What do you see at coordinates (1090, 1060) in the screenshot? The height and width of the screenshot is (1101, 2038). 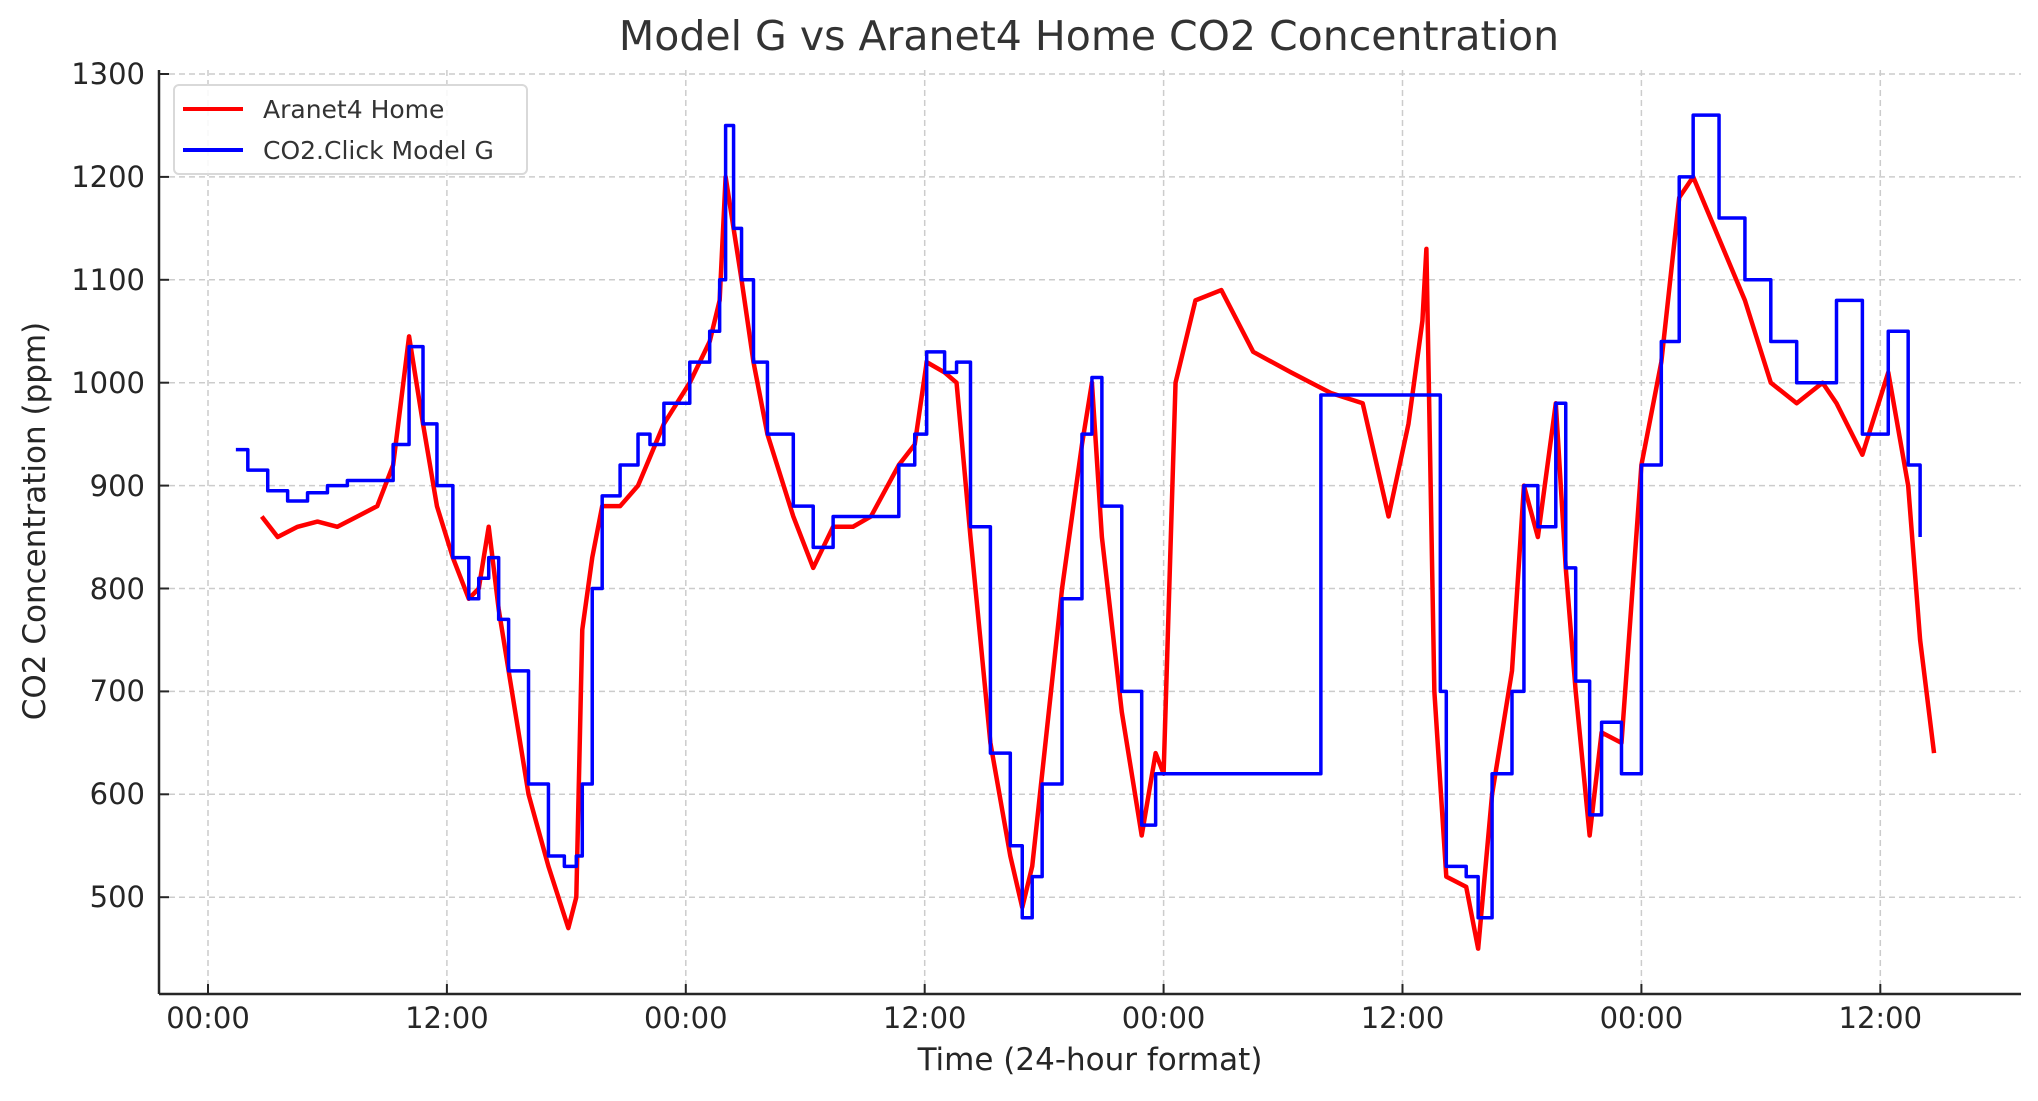 I see `x-axis-label: Time (24-hour format)` at bounding box center [1090, 1060].